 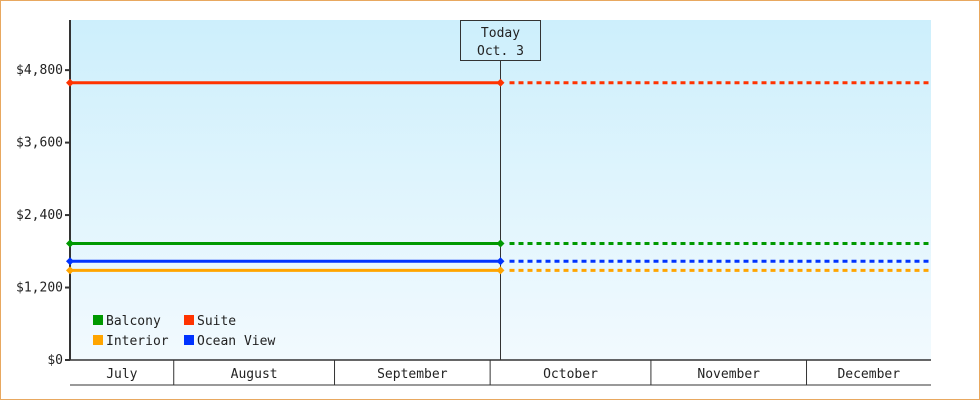 What do you see at coordinates (39, 215) in the screenshot?
I see `y-tick-label: $2,400` at bounding box center [39, 215].